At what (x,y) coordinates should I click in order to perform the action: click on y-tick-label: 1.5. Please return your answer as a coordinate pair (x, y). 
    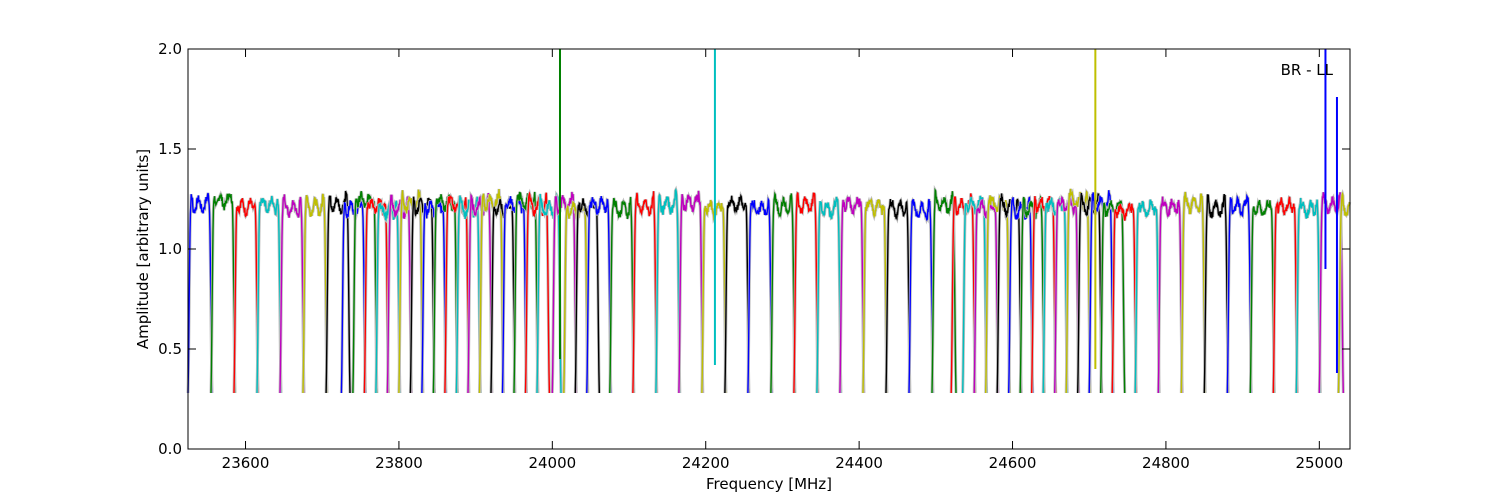
    Looking at the image, I should click on (170, 149).